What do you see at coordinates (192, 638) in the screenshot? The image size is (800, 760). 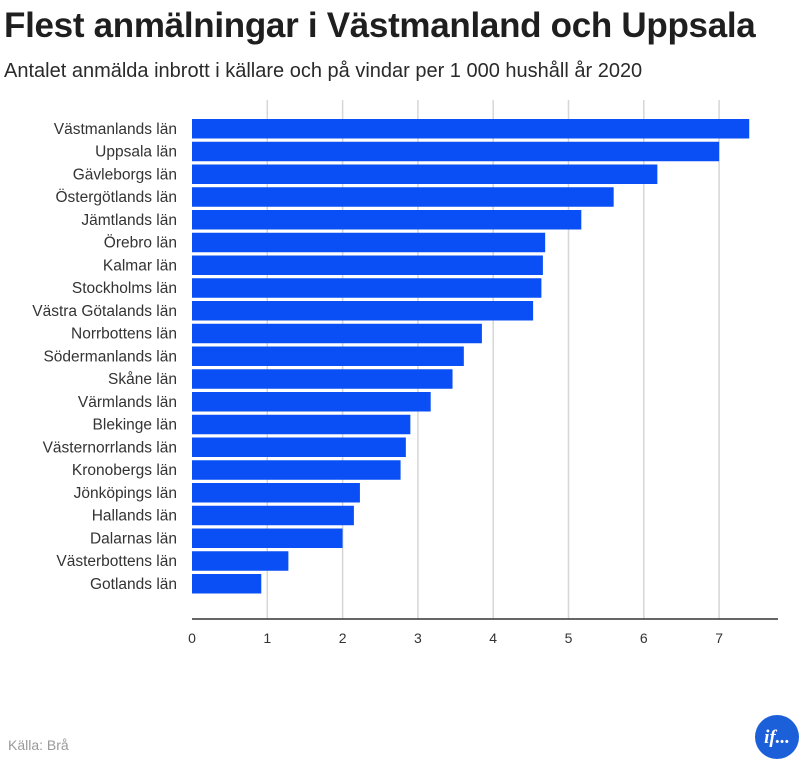 I see `x-tick-label: 0` at bounding box center [192, 638].